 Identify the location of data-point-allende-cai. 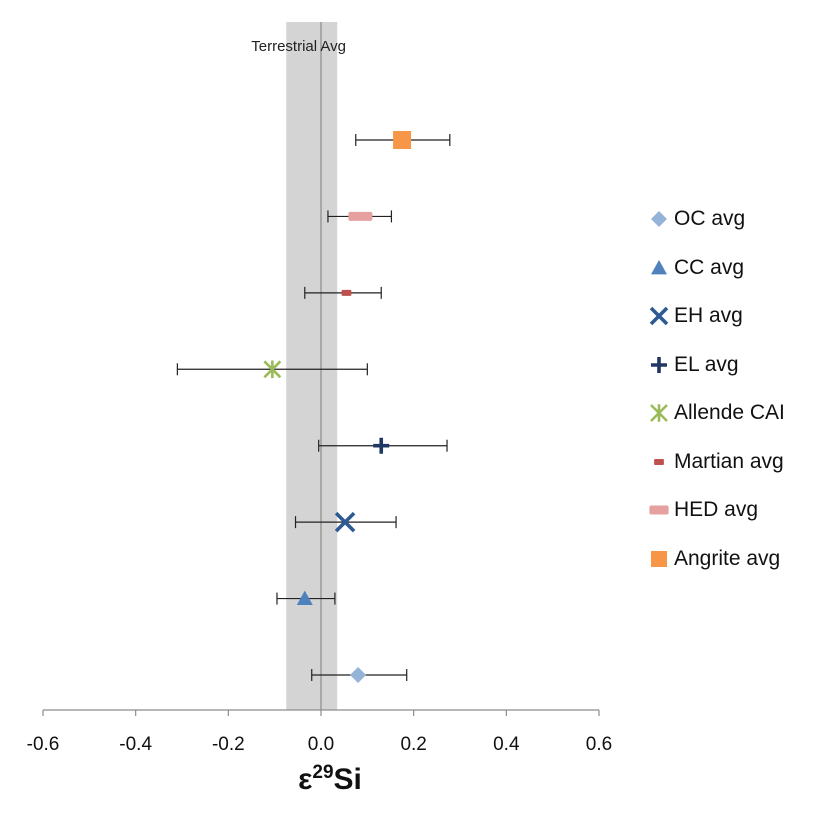
(272, 369).